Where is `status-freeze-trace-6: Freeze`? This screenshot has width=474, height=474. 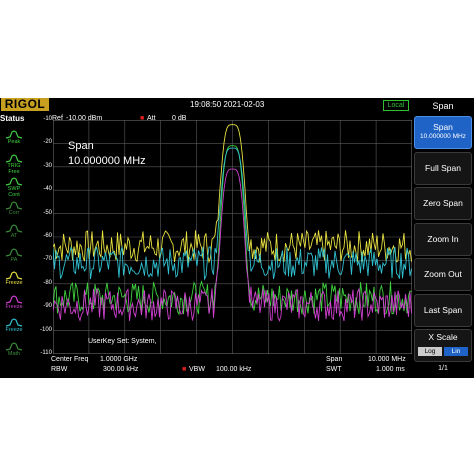
status-freeze-trace-6: Freeze is located at coordinates (14, 281).